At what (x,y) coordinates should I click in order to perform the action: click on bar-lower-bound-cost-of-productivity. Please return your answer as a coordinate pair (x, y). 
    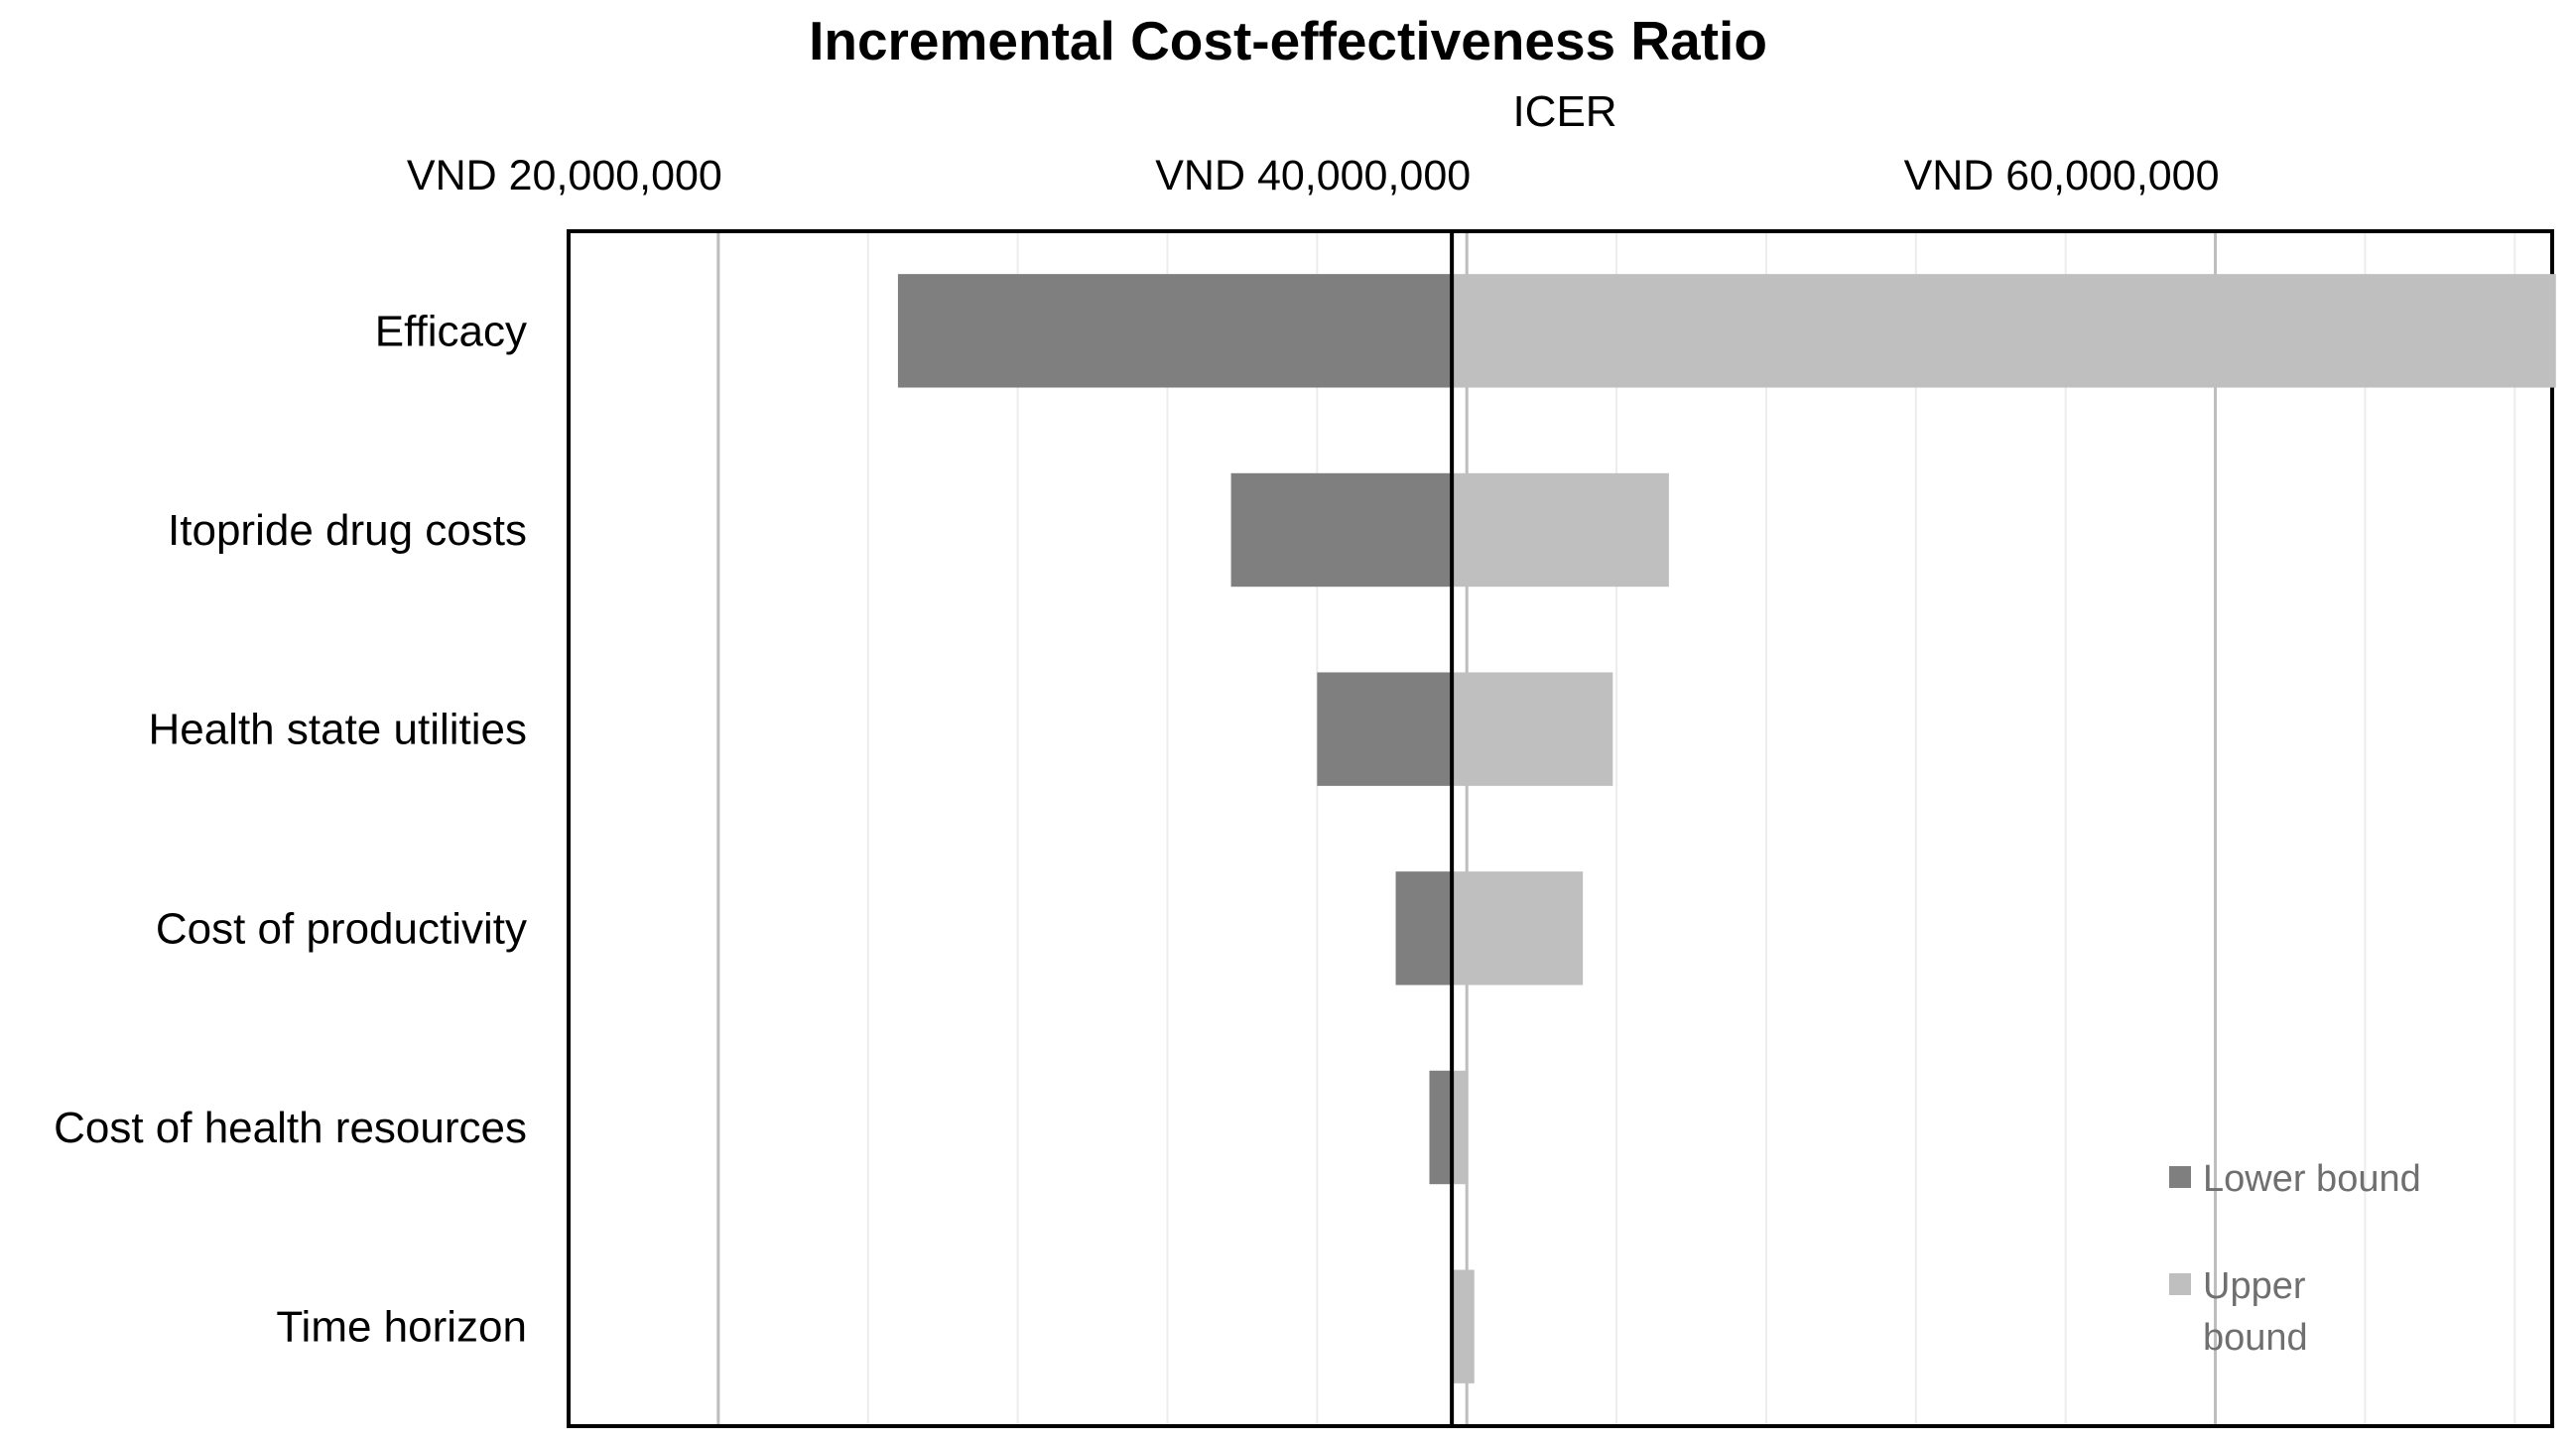
    Looking at the image, I should click on (1424, 928).